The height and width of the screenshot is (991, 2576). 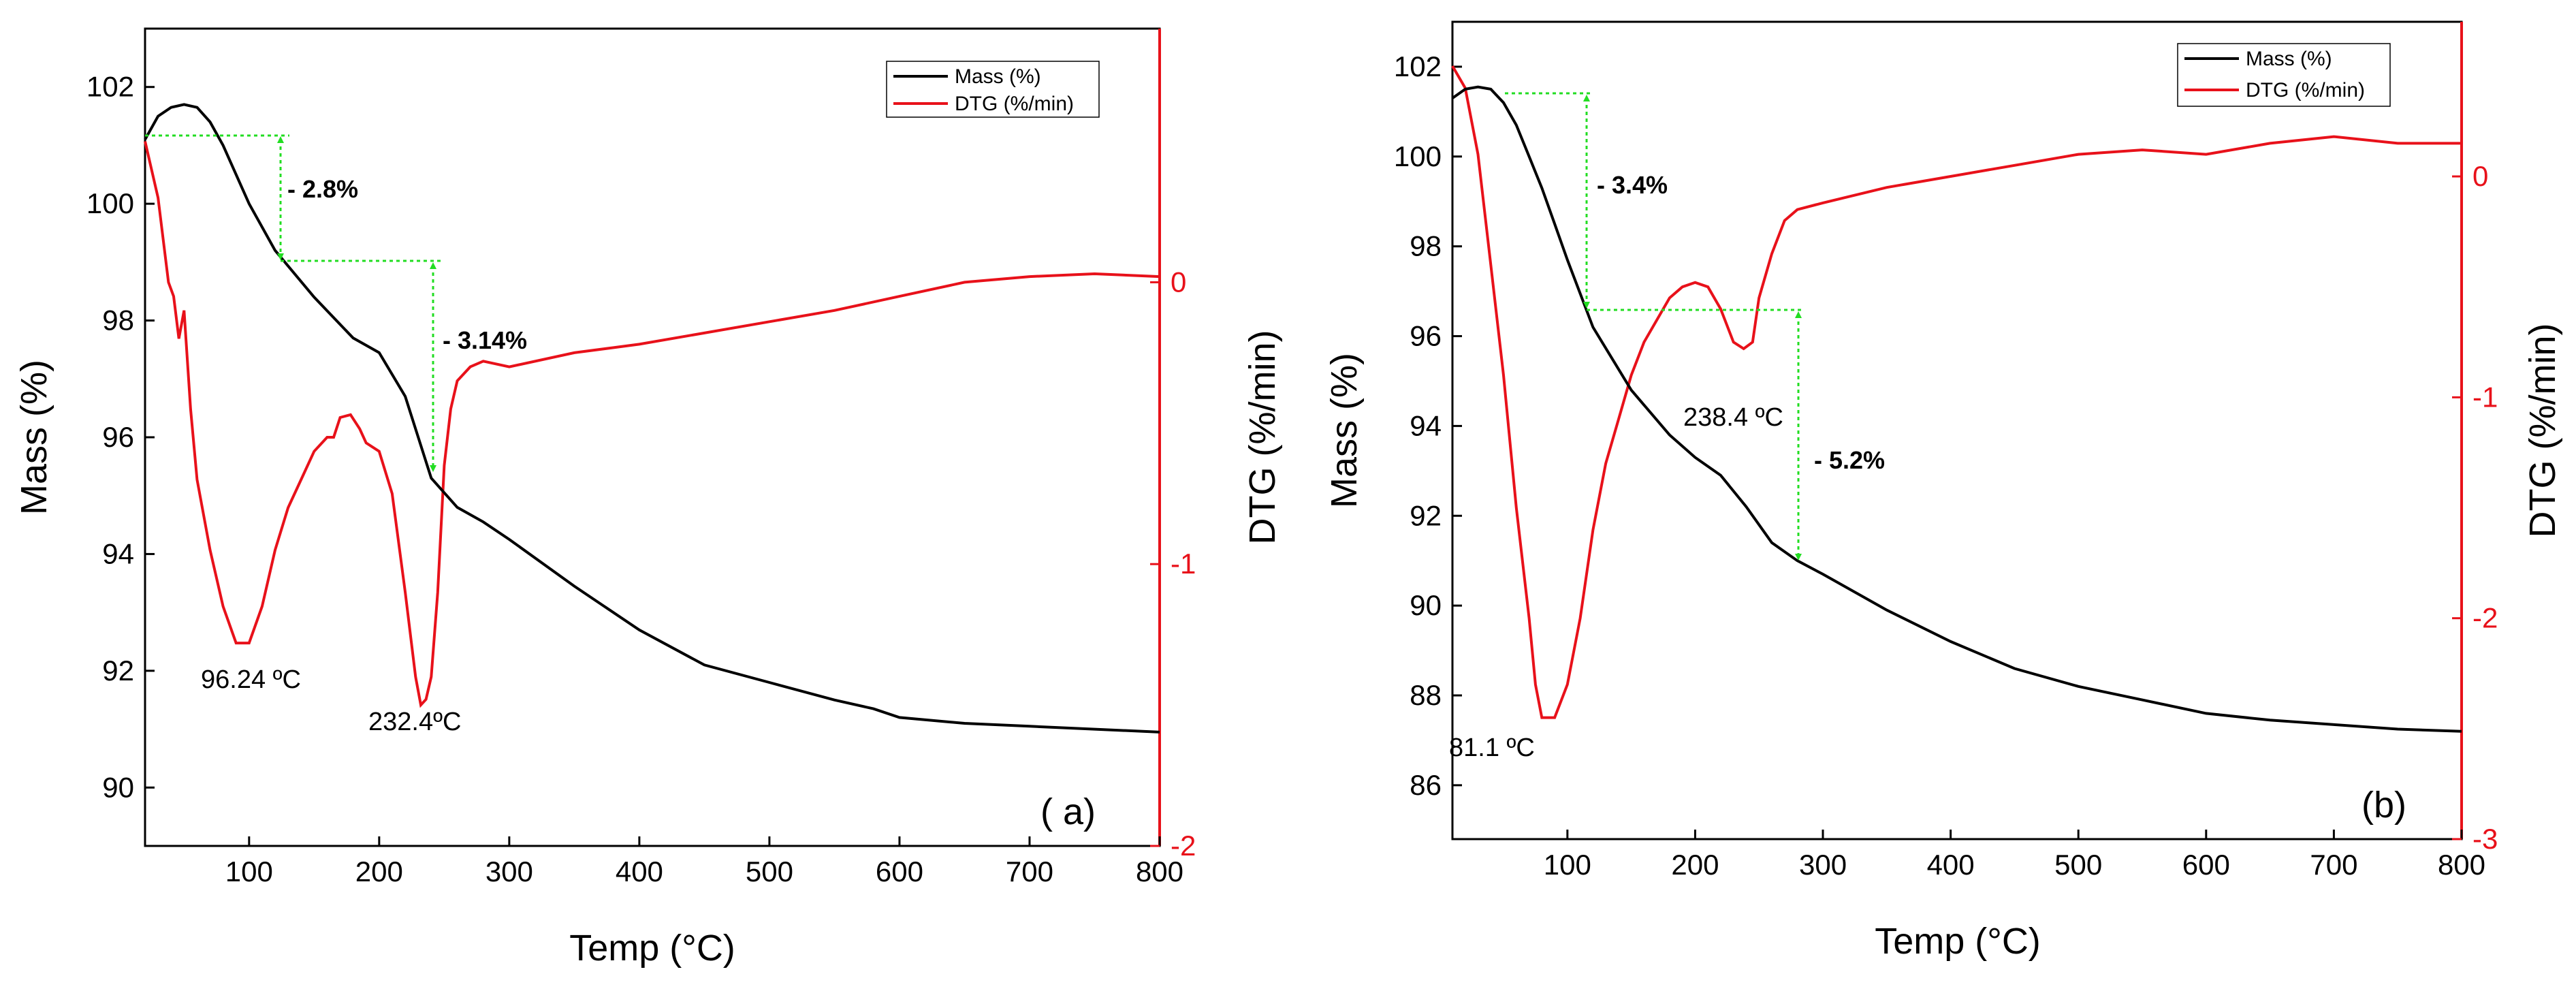 What do you see at coordinates (1068, 811) in the screenshot?
I see `panel-label: ( a)` at bounding box center [1068, 811].